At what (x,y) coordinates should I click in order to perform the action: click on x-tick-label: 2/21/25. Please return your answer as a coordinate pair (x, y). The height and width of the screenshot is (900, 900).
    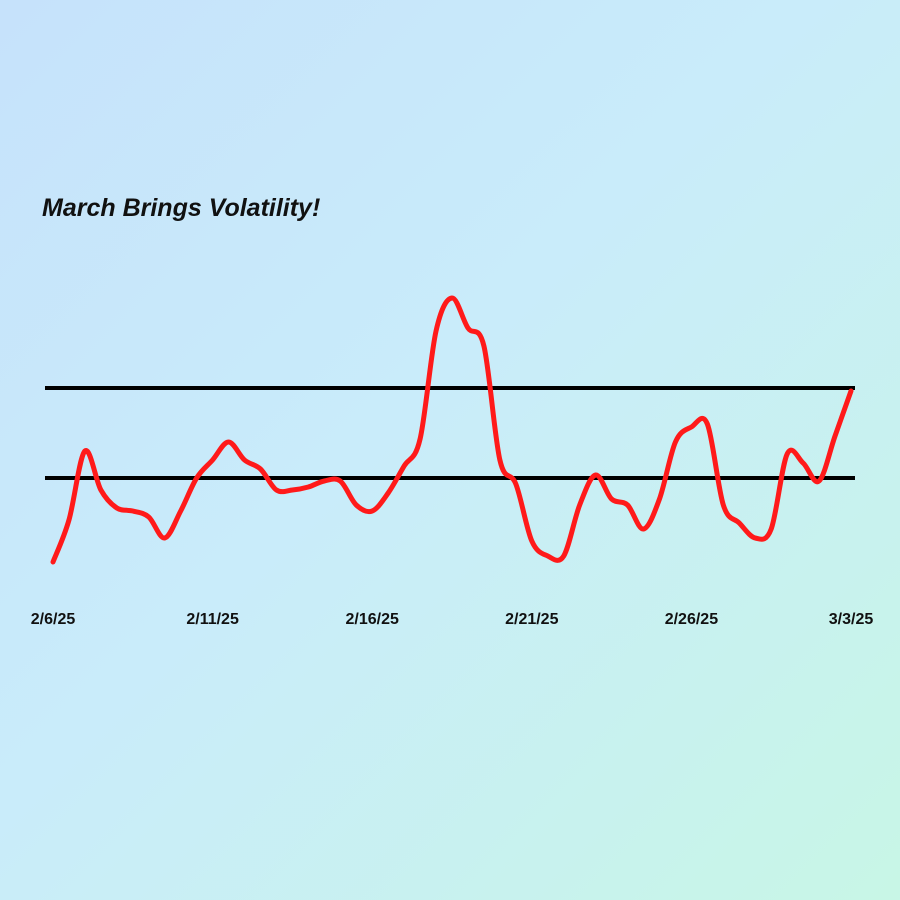
    Looking at the image, I should click on (531, 619).